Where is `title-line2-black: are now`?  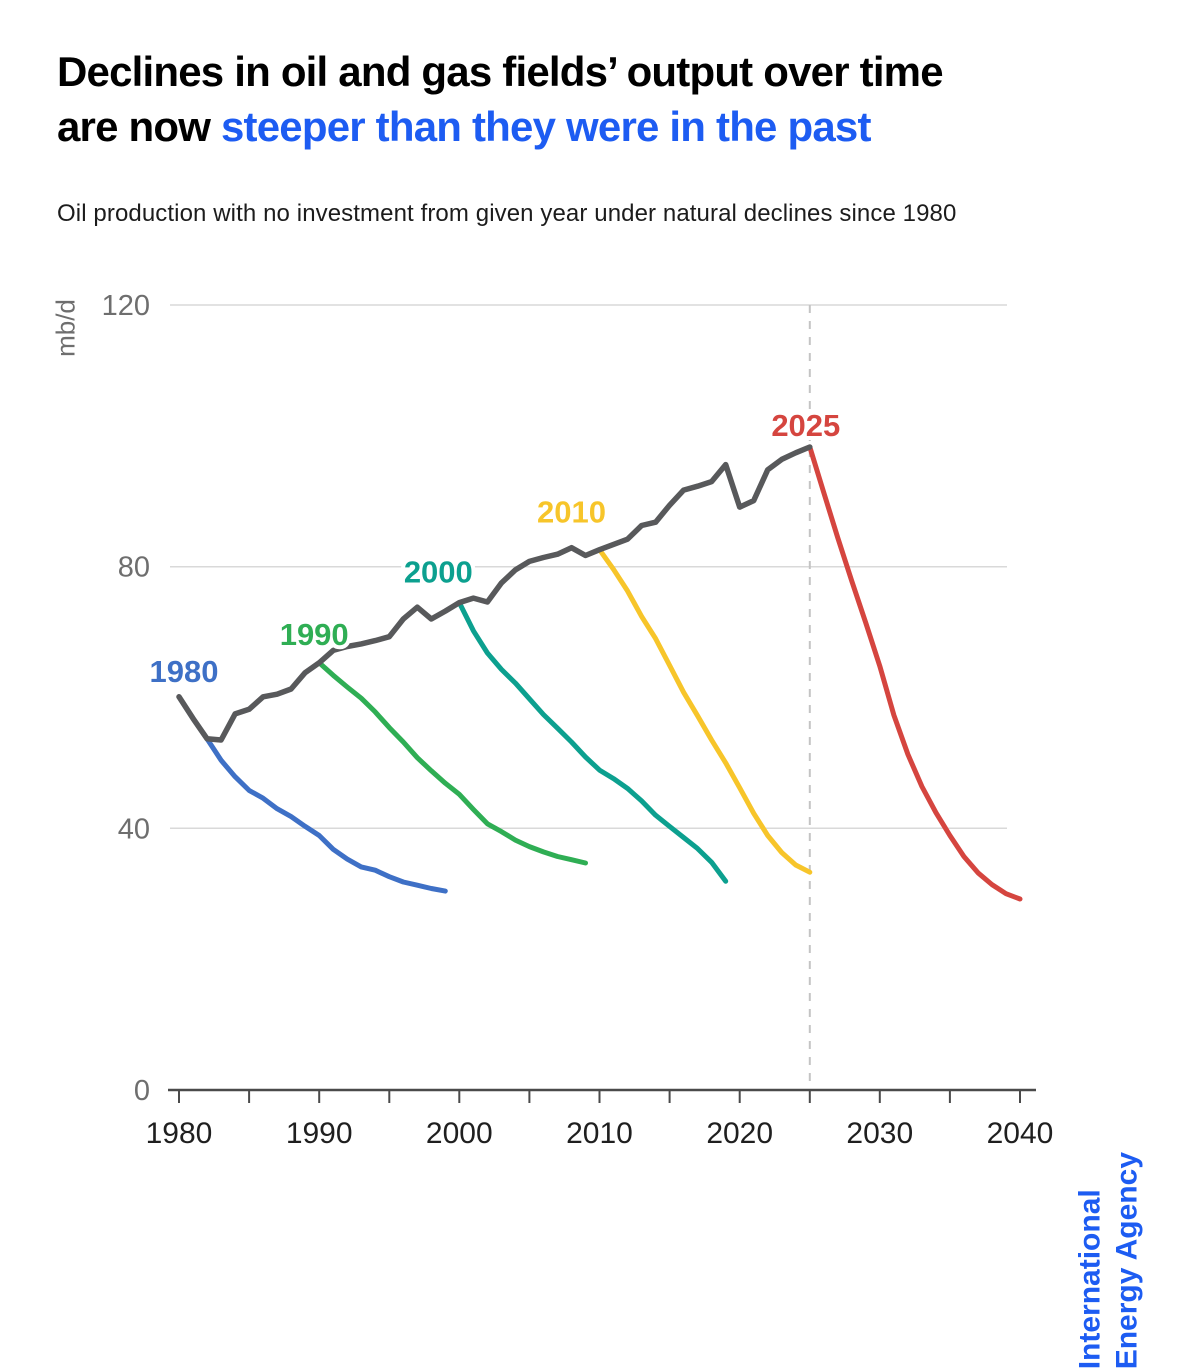
title-line2-black: are now is located at coordinates (139, 127).